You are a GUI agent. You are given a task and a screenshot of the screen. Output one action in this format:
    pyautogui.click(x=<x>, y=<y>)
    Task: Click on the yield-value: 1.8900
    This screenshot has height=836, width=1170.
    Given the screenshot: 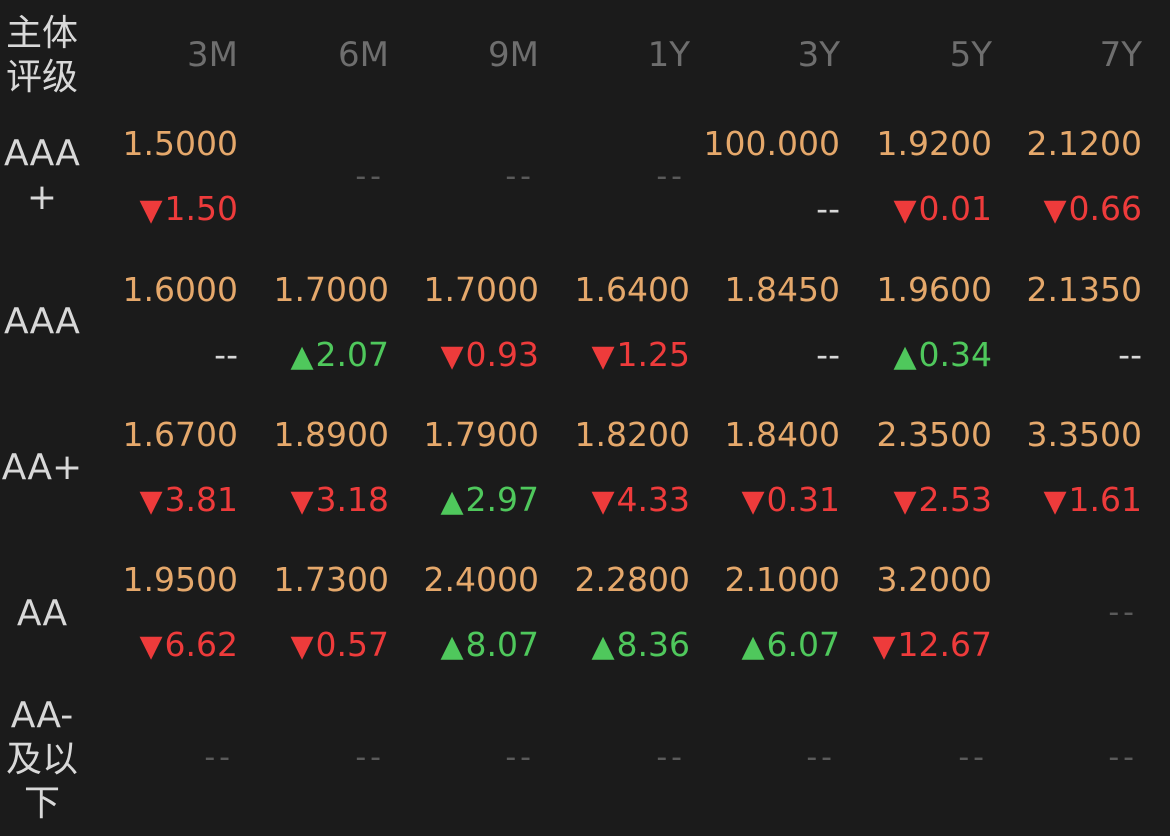 What is the action you would take?
    pyautogui.click(x=331, y=434)
    